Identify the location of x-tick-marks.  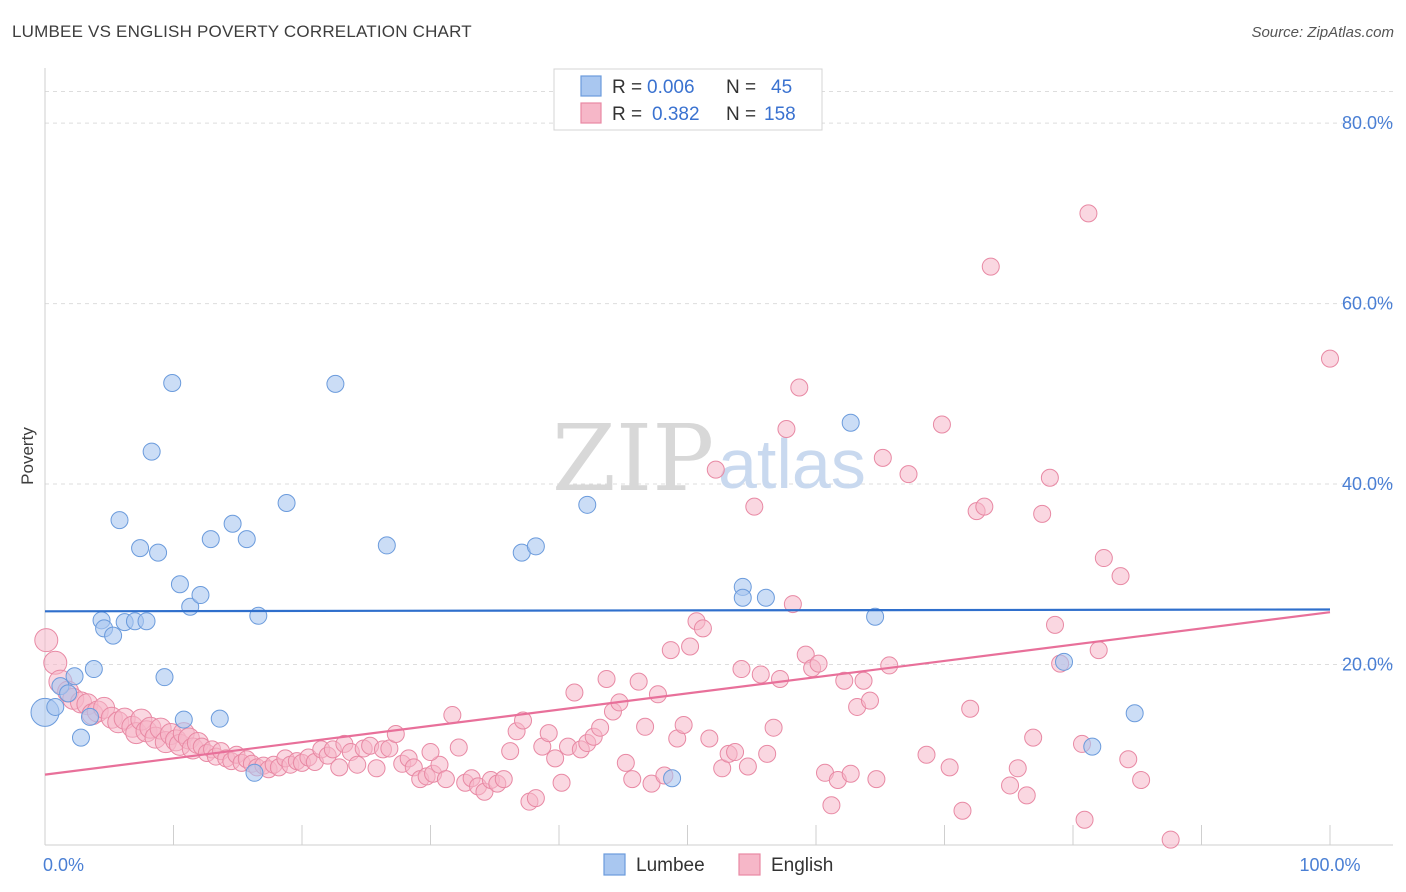
(687, 835).